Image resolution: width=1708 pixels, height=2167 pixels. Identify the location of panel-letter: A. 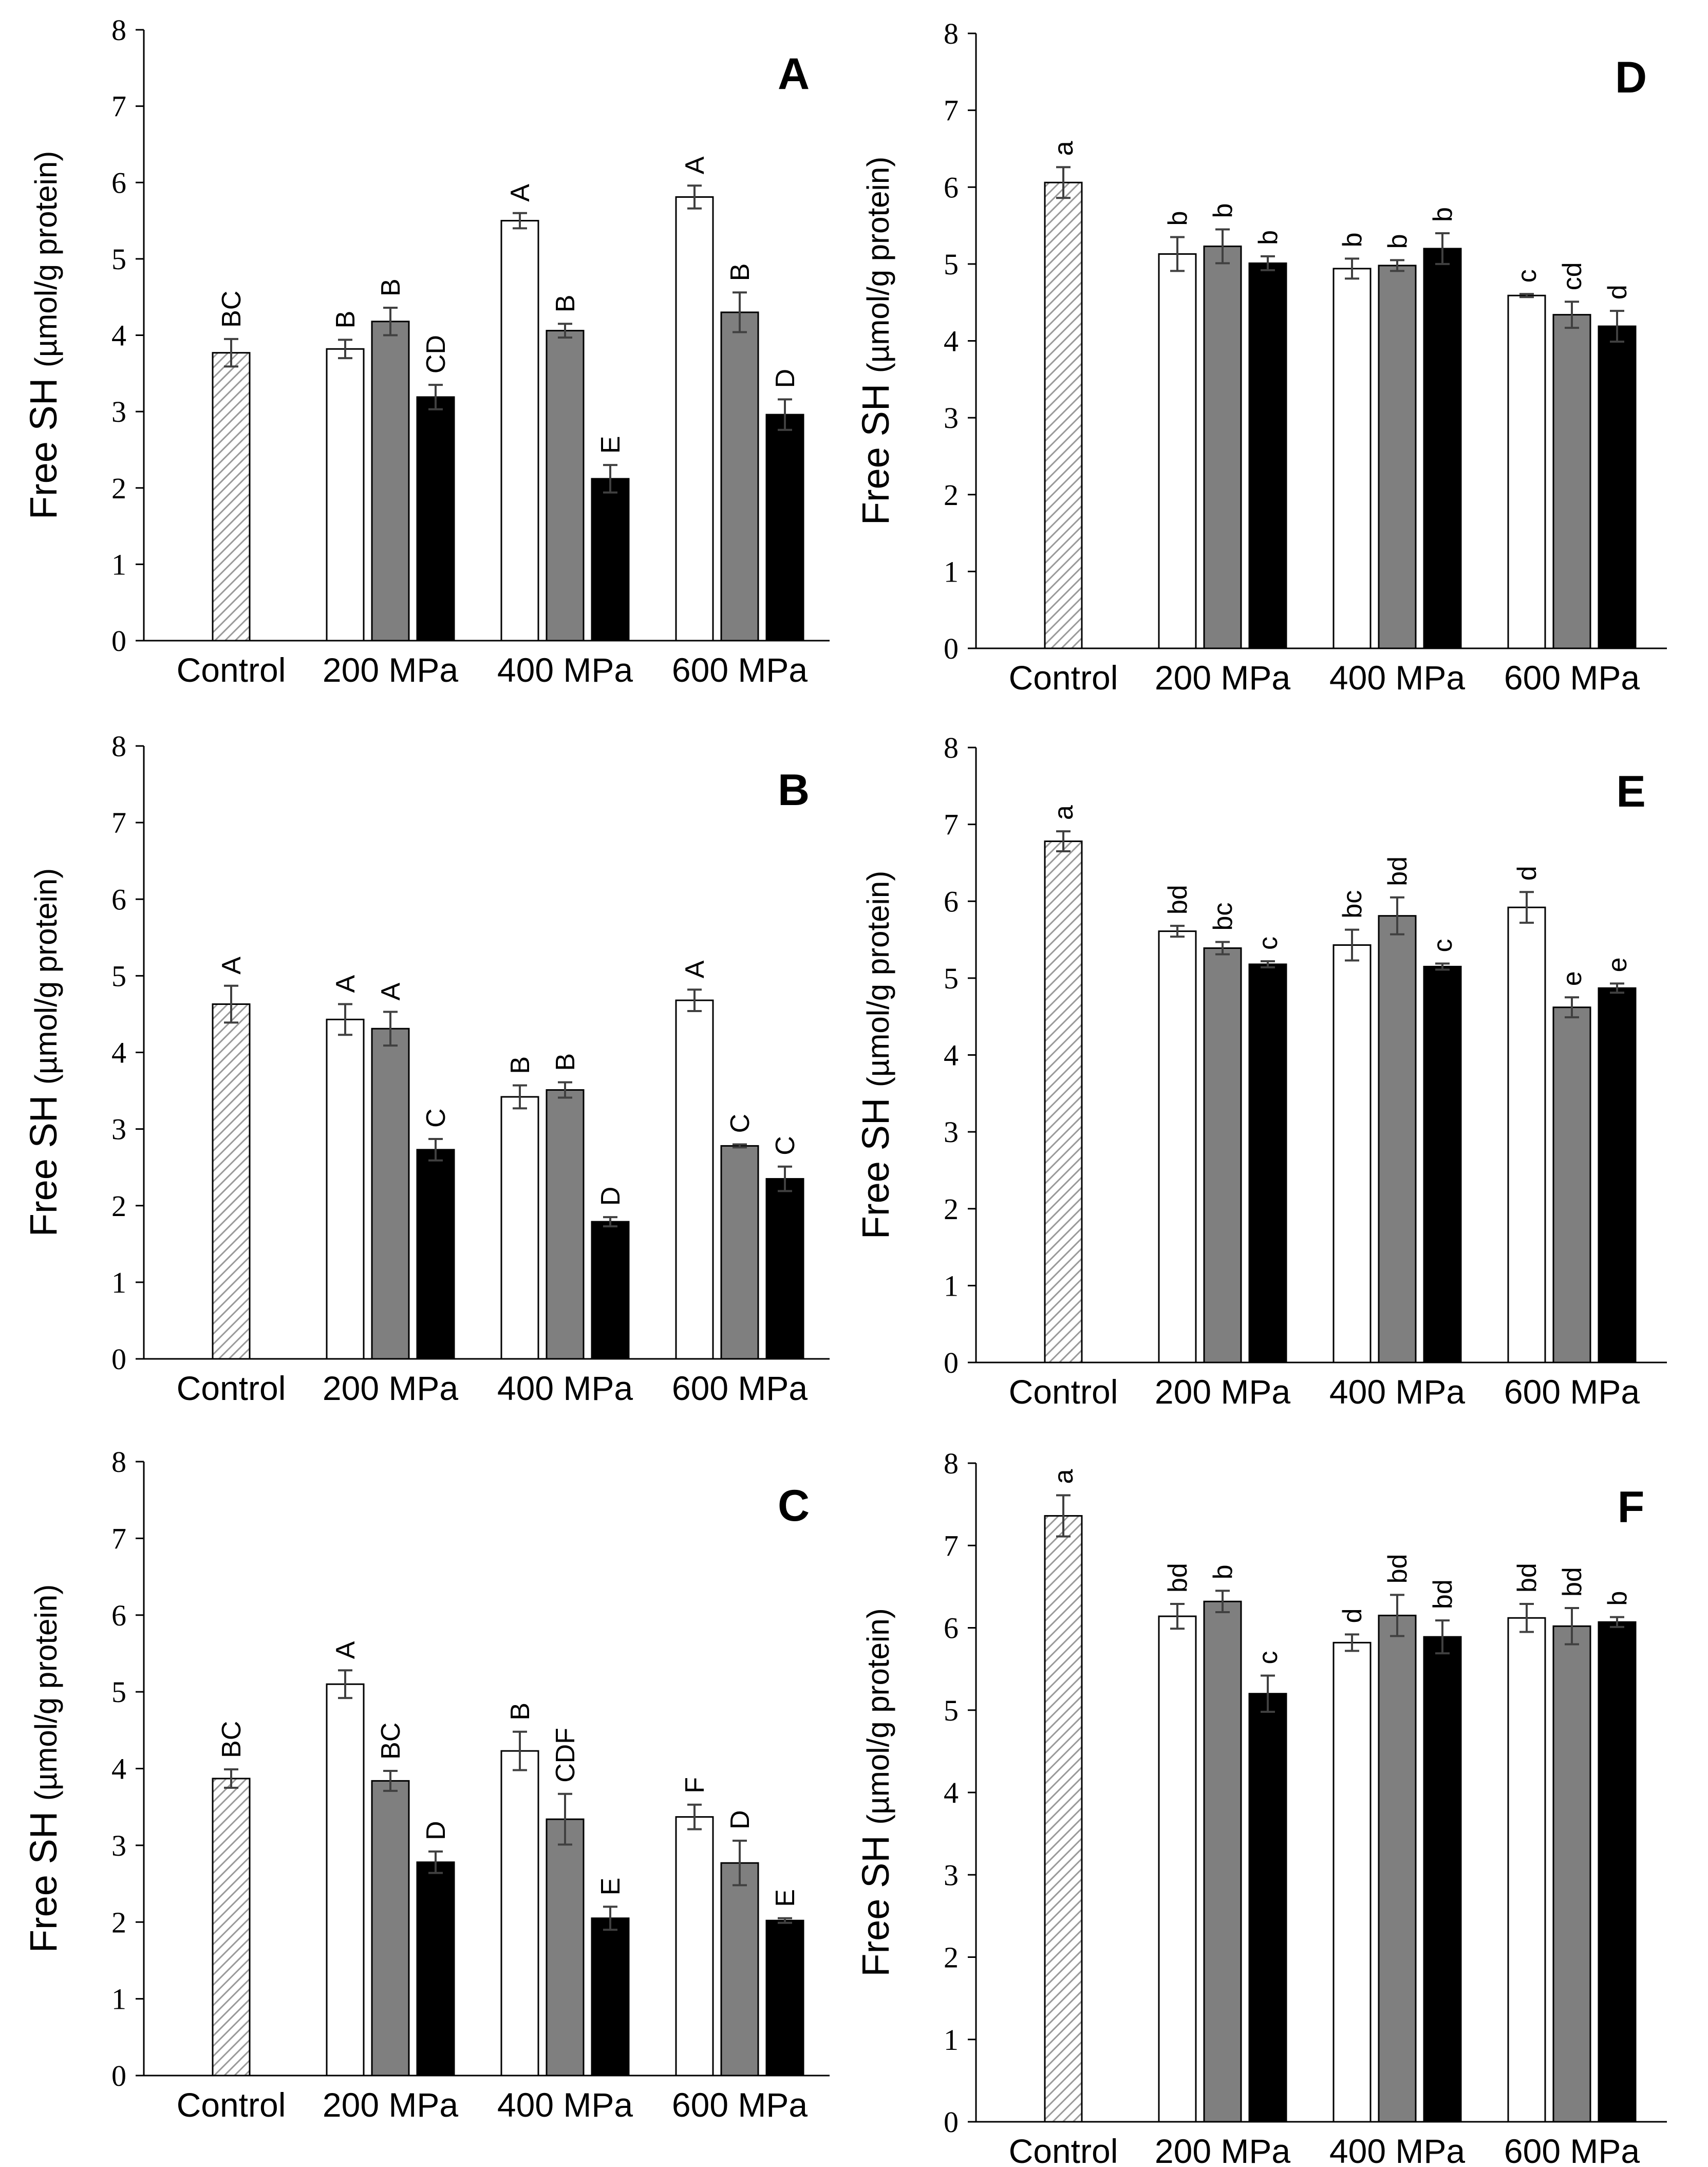
(794, 74).